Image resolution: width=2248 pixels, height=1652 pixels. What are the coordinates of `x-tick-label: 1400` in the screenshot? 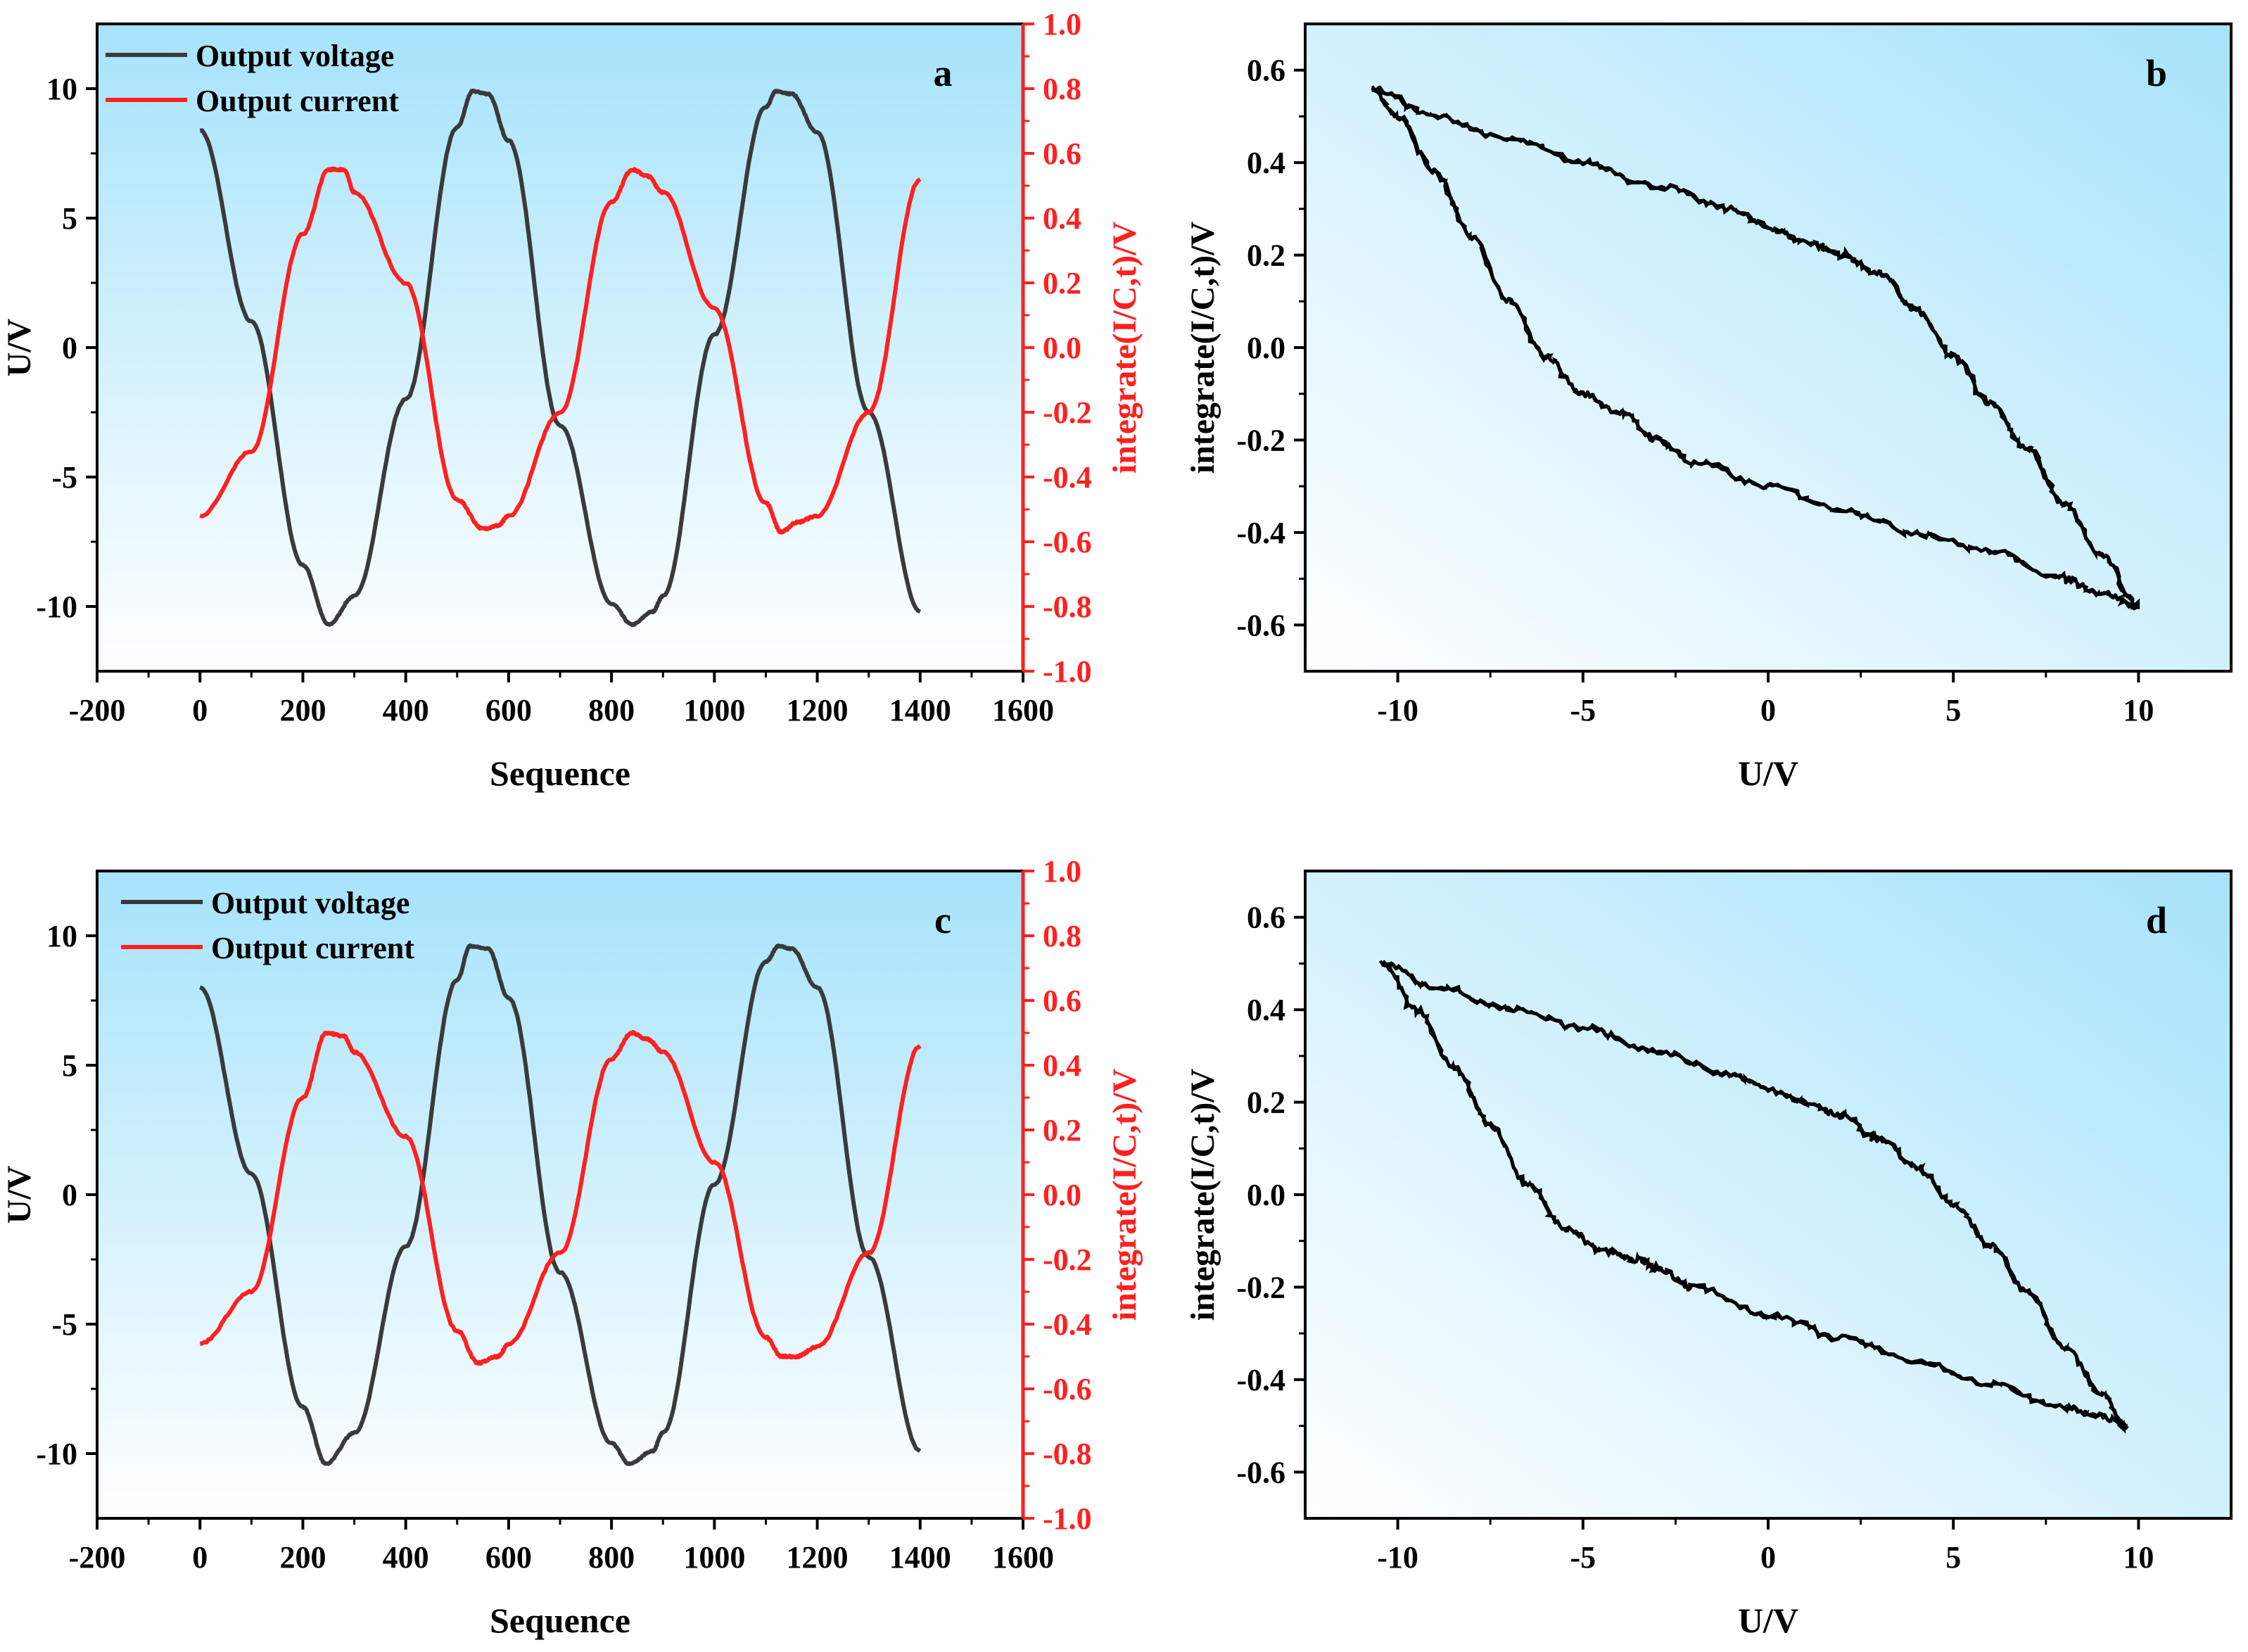 It's located at (920, 1557).